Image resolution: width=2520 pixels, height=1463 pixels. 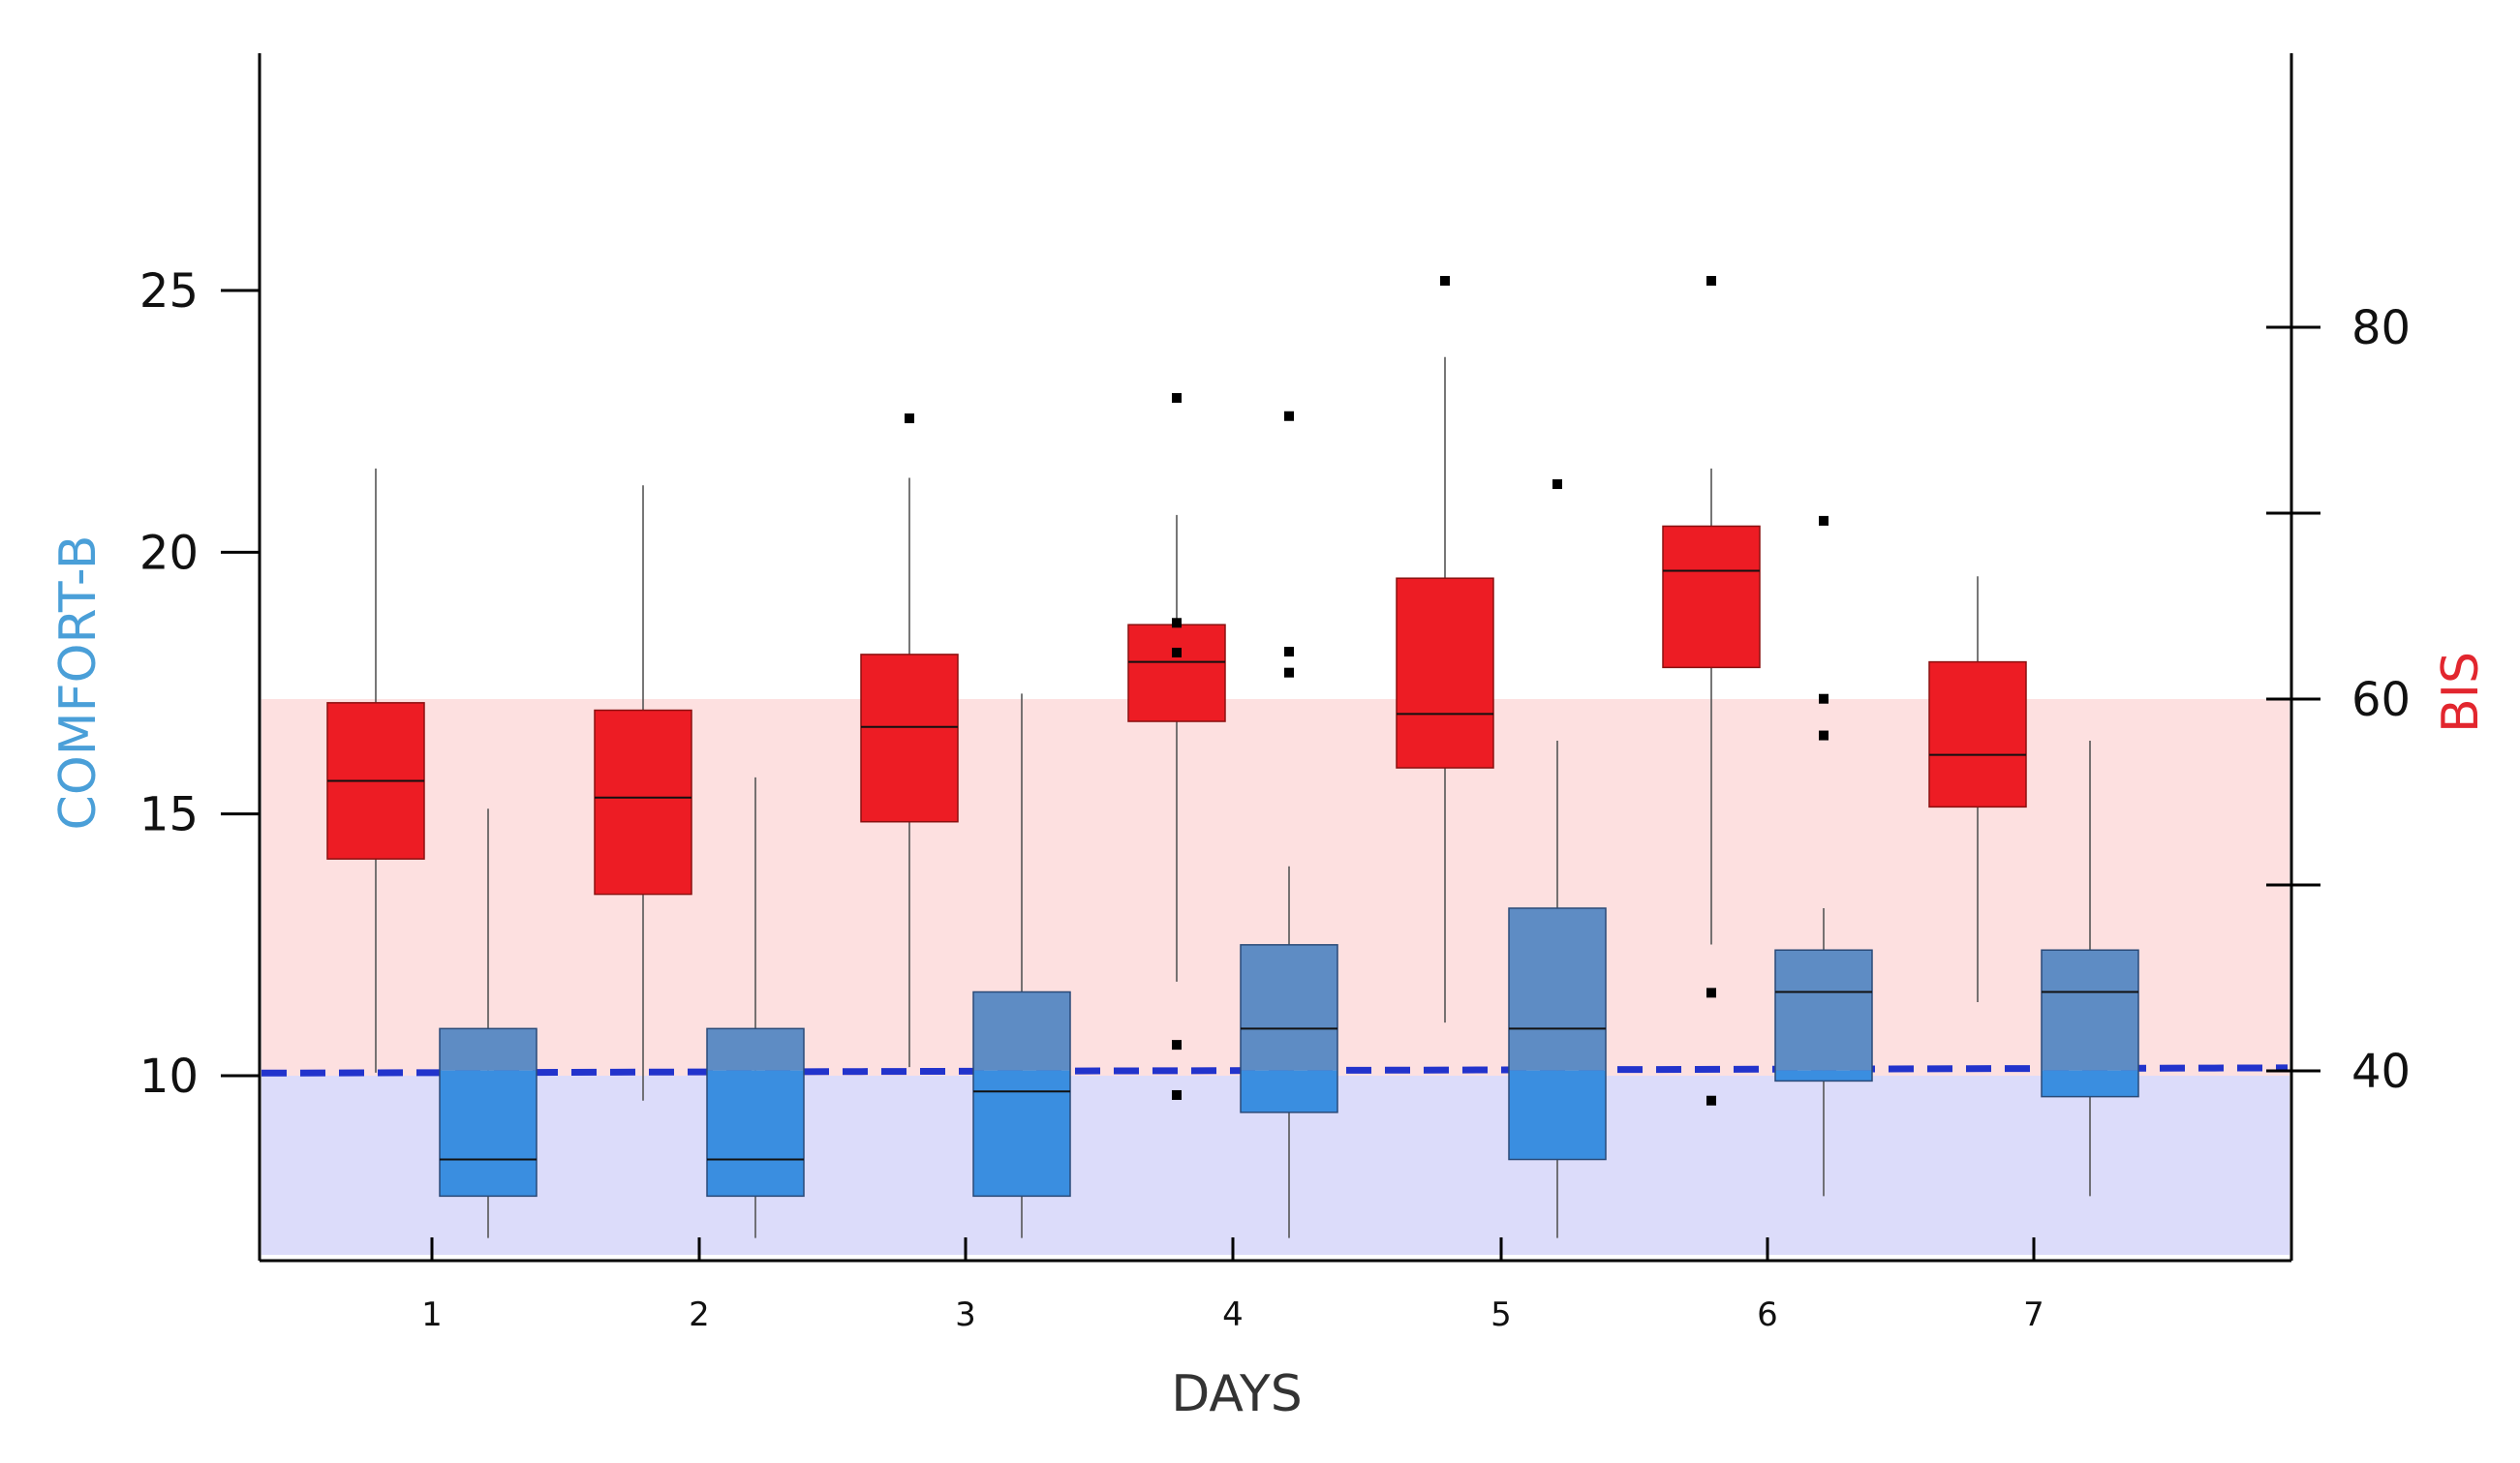 What do you see at coordinates (169, 815) in the screenshot?
I see `left-tick-label-15: 15` at bounding box center [169, 815].